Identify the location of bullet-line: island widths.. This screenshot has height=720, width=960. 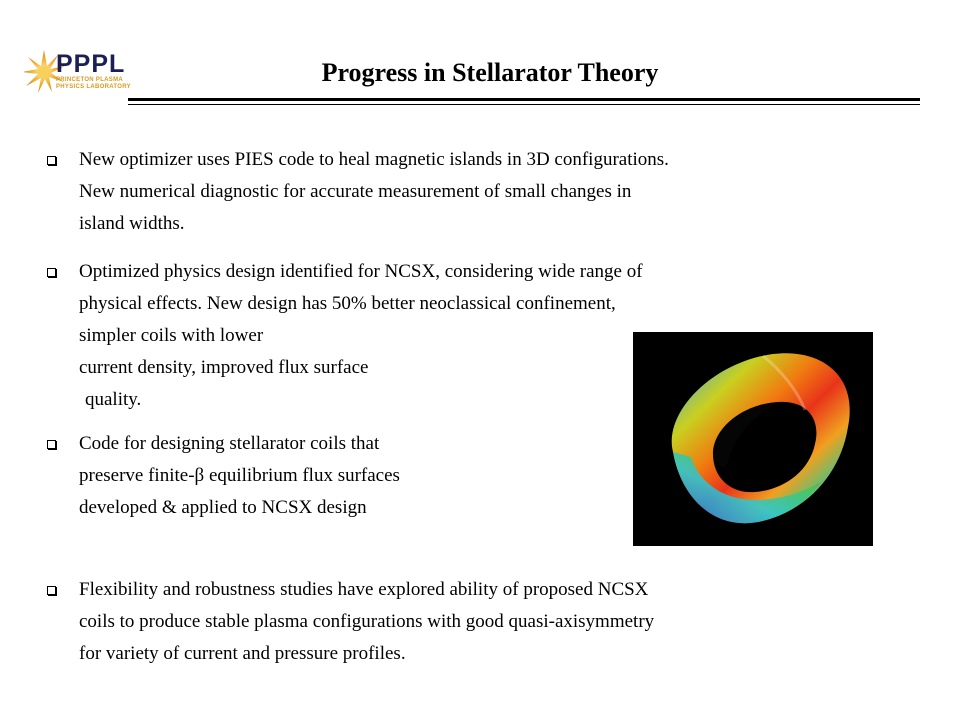
(132, 223).